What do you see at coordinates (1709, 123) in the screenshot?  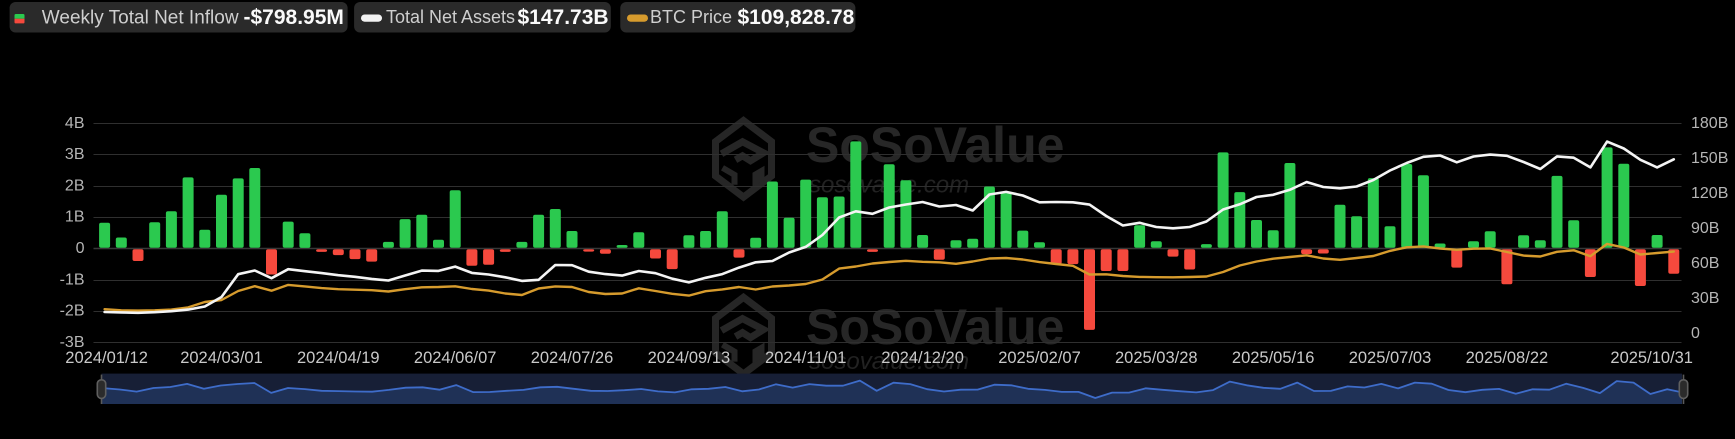 I see `svg-text: 180B` at bounding box center [1709, 123].